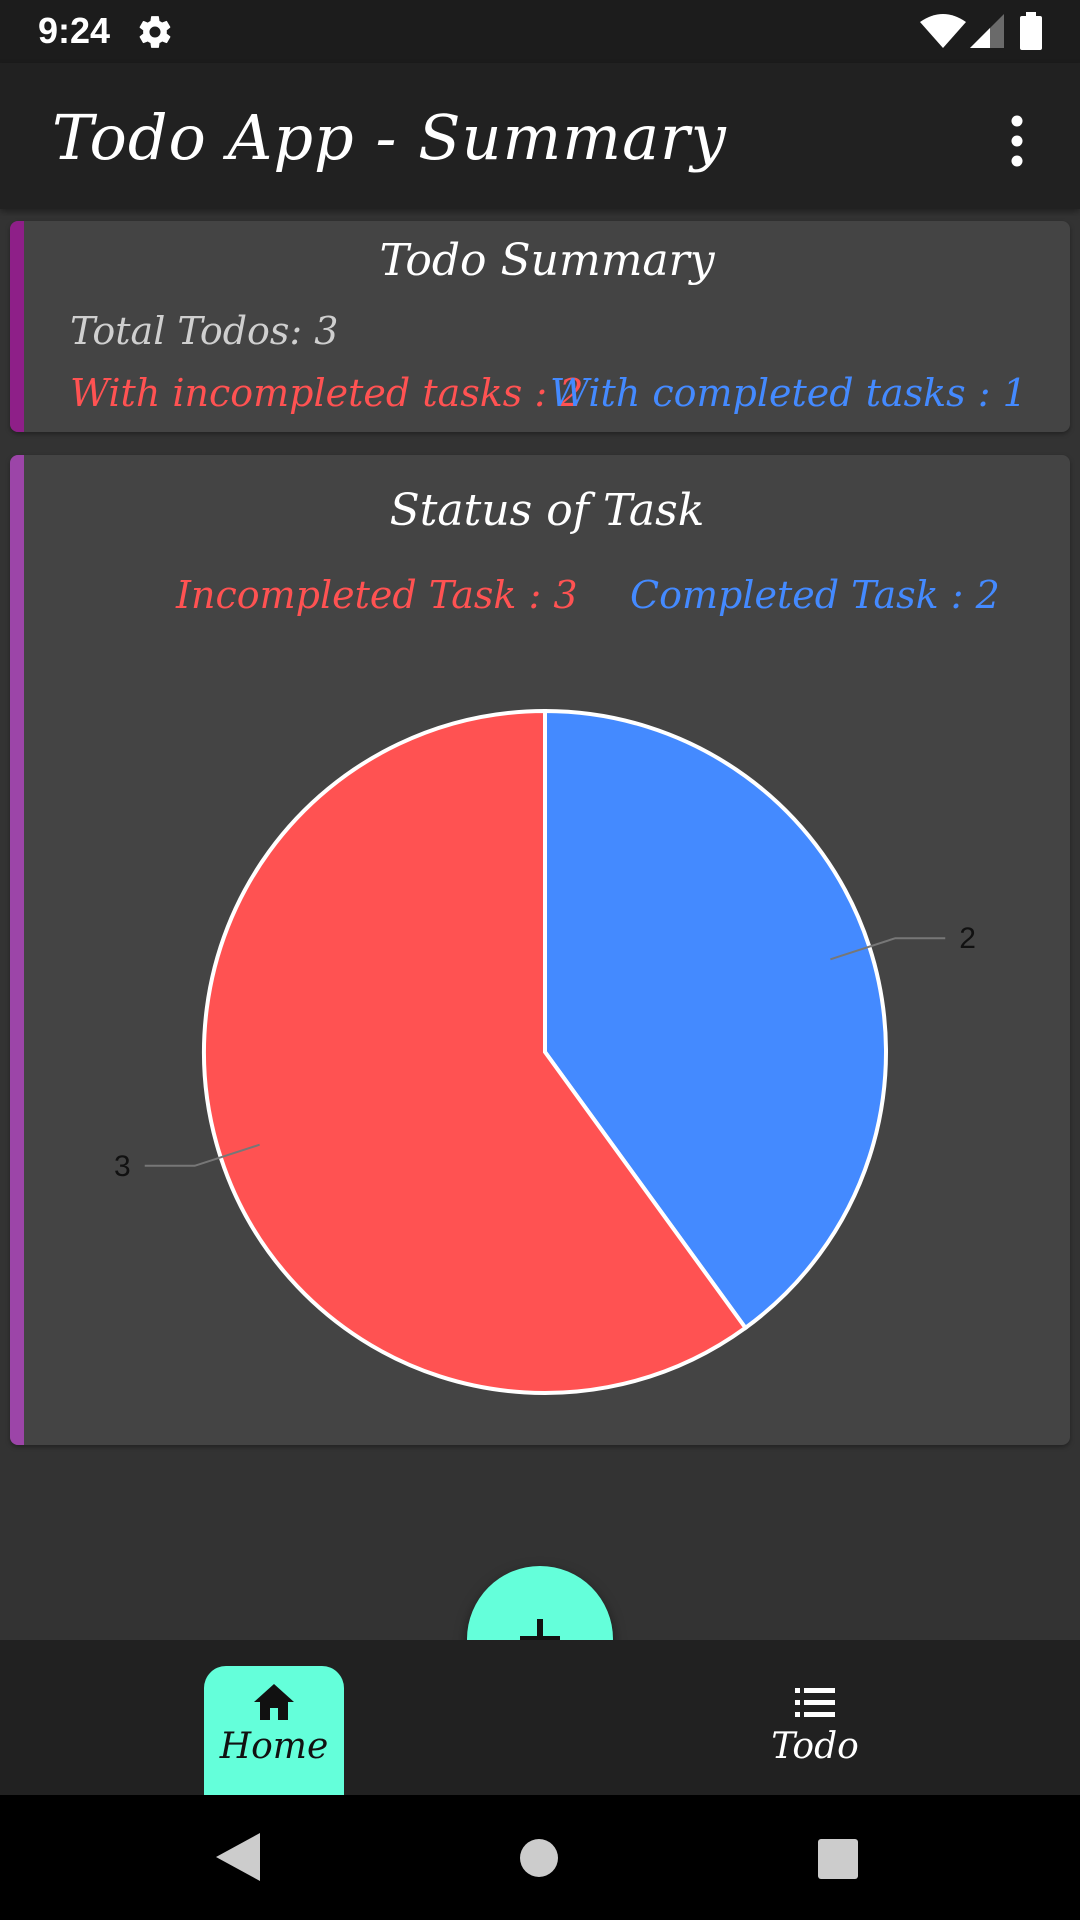 The image size is (1080, 1920). I want to click on wifi-icon, so click(943, 31).